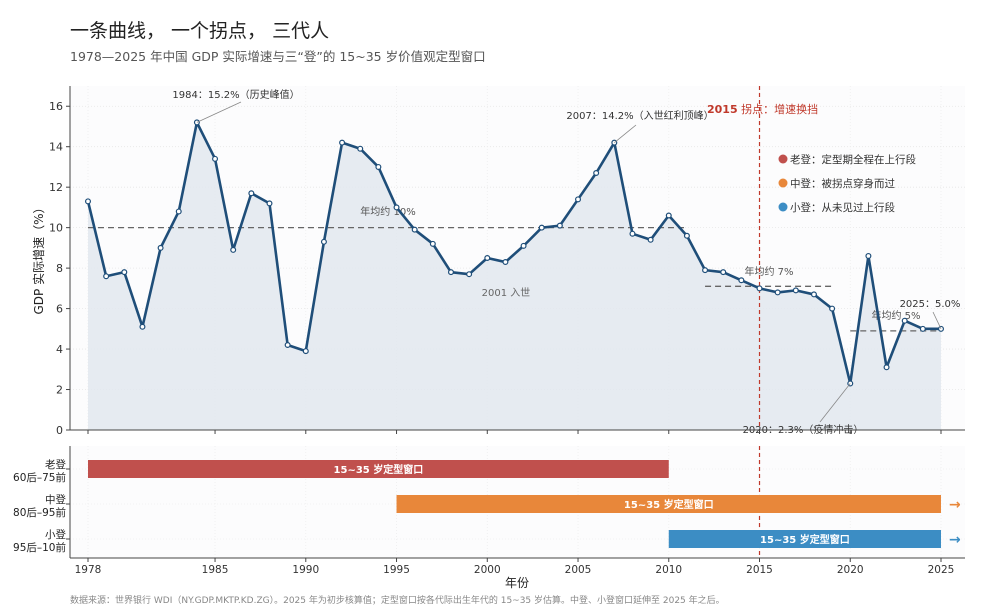  What do you see at coordinates (55, 464) in the screenshot?
I see `cohort-name: 老登` at bounding box center [55, 464].